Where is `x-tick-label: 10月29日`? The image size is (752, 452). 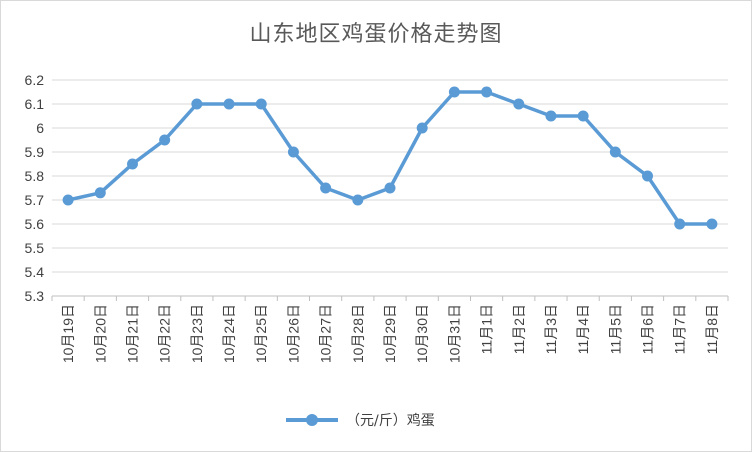 x-tick-label: 10月29日 is located at coordinates (390, 333).